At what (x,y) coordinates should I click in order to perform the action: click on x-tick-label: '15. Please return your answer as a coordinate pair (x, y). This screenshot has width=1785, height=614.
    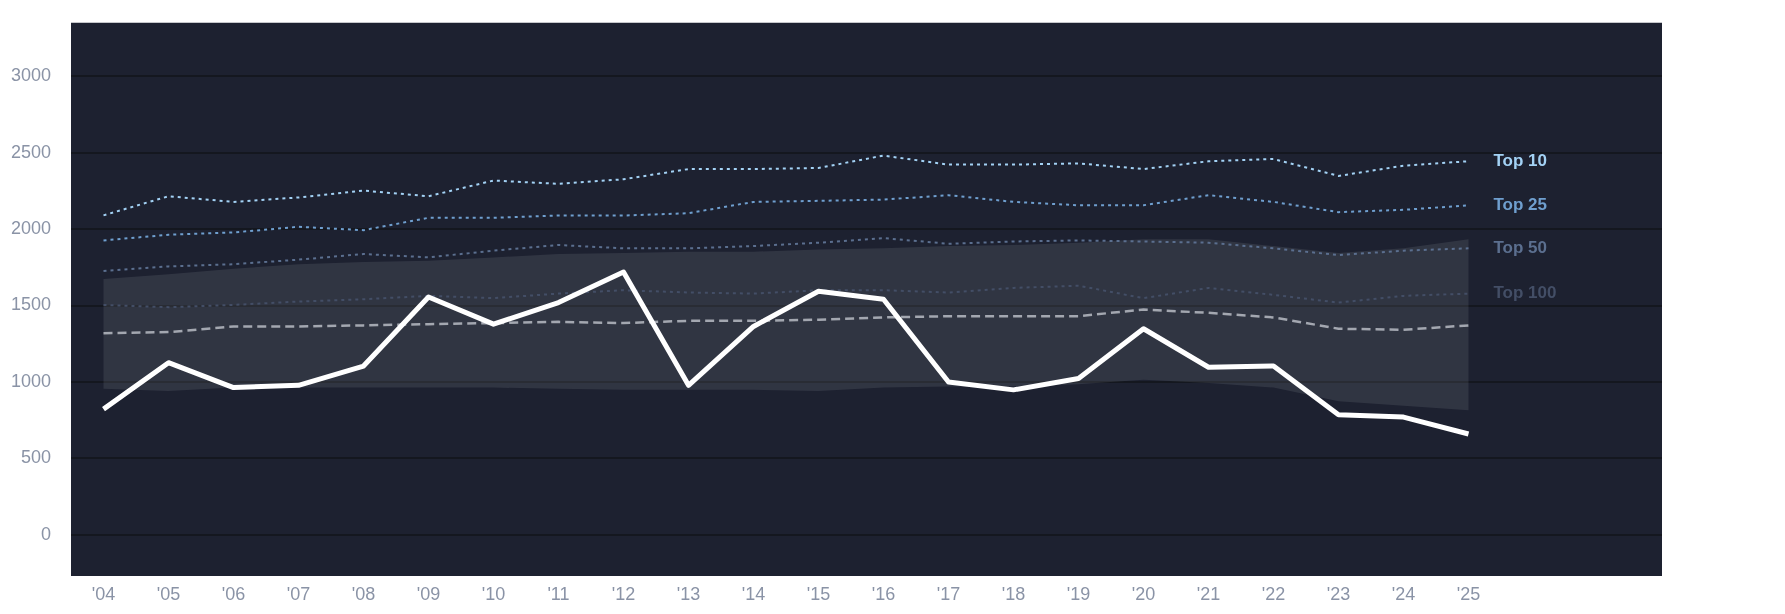
    Looking at the image, I should click on (818, 593).